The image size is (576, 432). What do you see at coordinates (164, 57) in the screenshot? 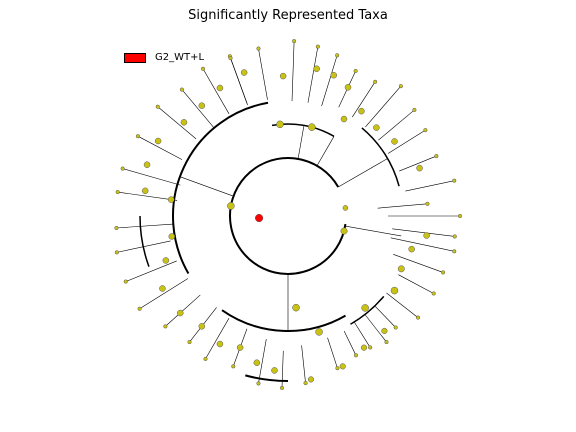
I see `legend: G2_WT+L` at bounding box center [164, 57].